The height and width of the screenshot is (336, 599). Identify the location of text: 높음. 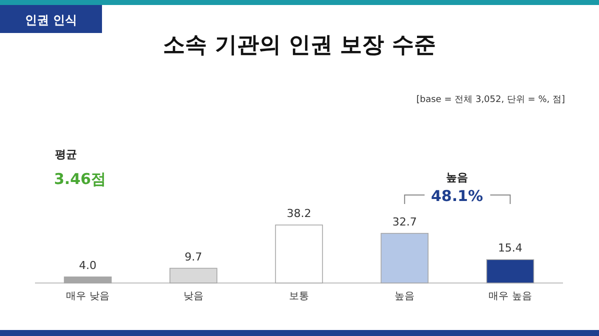
(457, 177).